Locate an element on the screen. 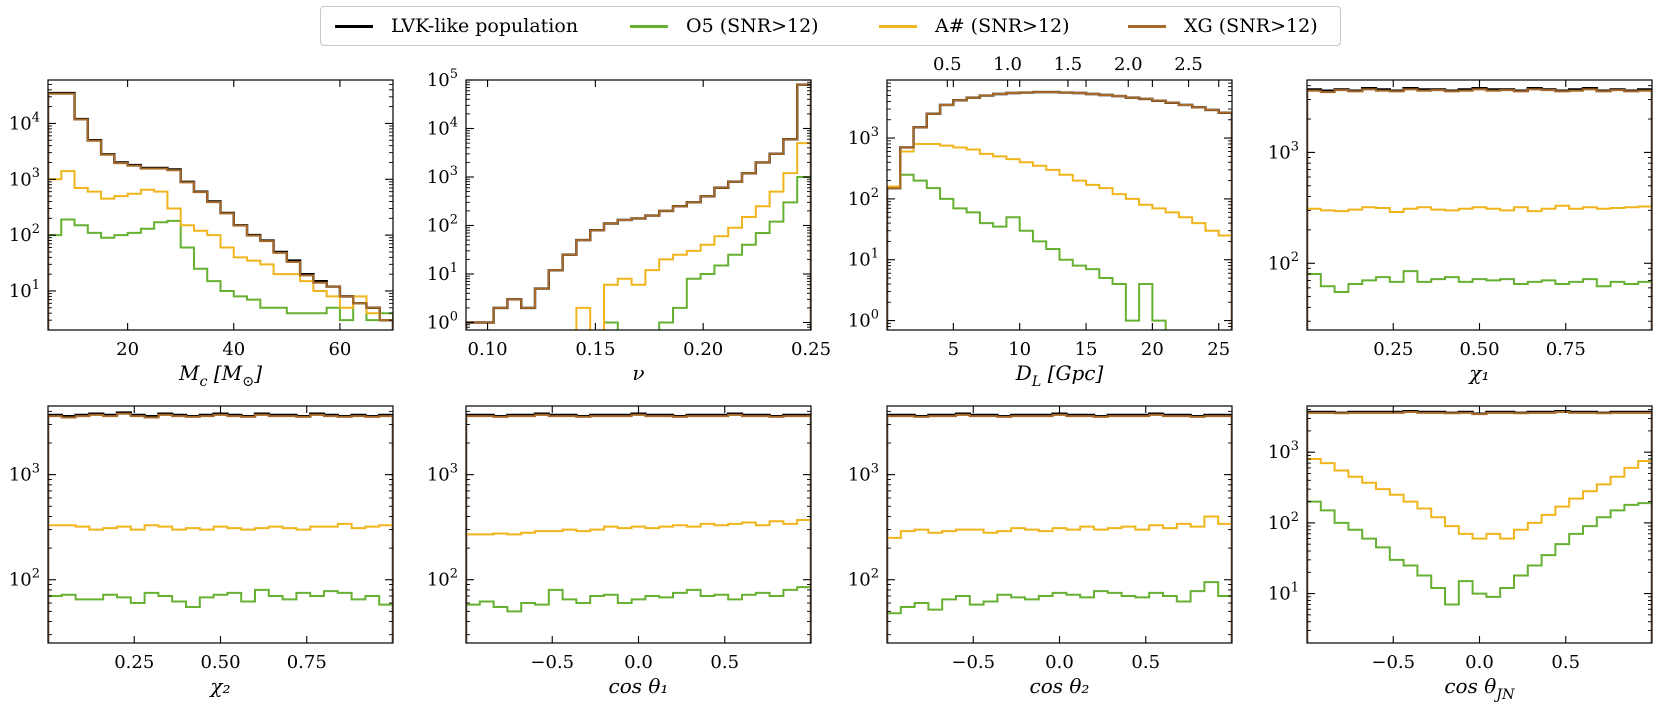 The image size is (1660, 707). x-axis-label: cos θ₂ is located at coordinates (1060, 686).